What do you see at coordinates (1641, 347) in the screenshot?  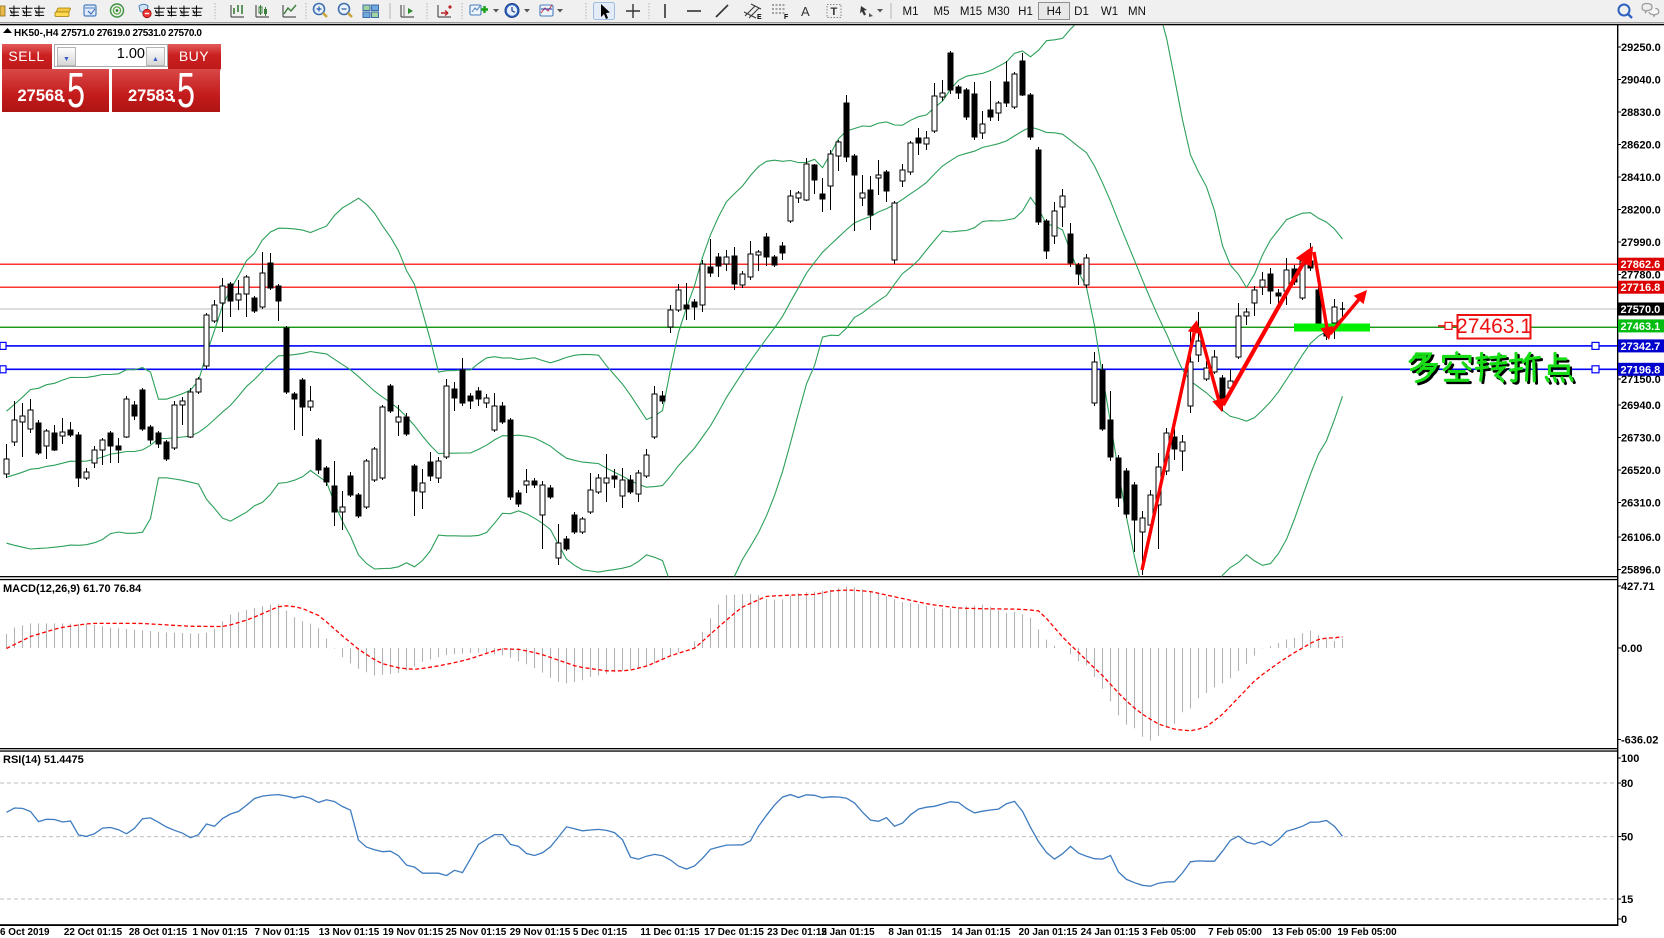 I see `svg-text: 27342.7` at bounding box center [1641, 347].